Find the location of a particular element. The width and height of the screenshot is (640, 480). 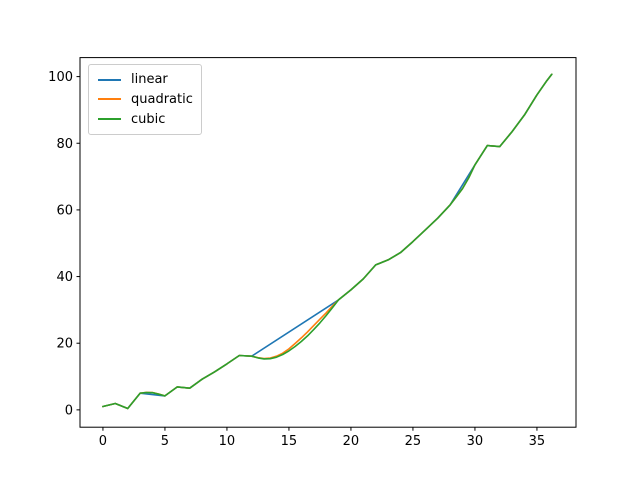

legend-entry-linear: linear is located at coordinates (145, 79).